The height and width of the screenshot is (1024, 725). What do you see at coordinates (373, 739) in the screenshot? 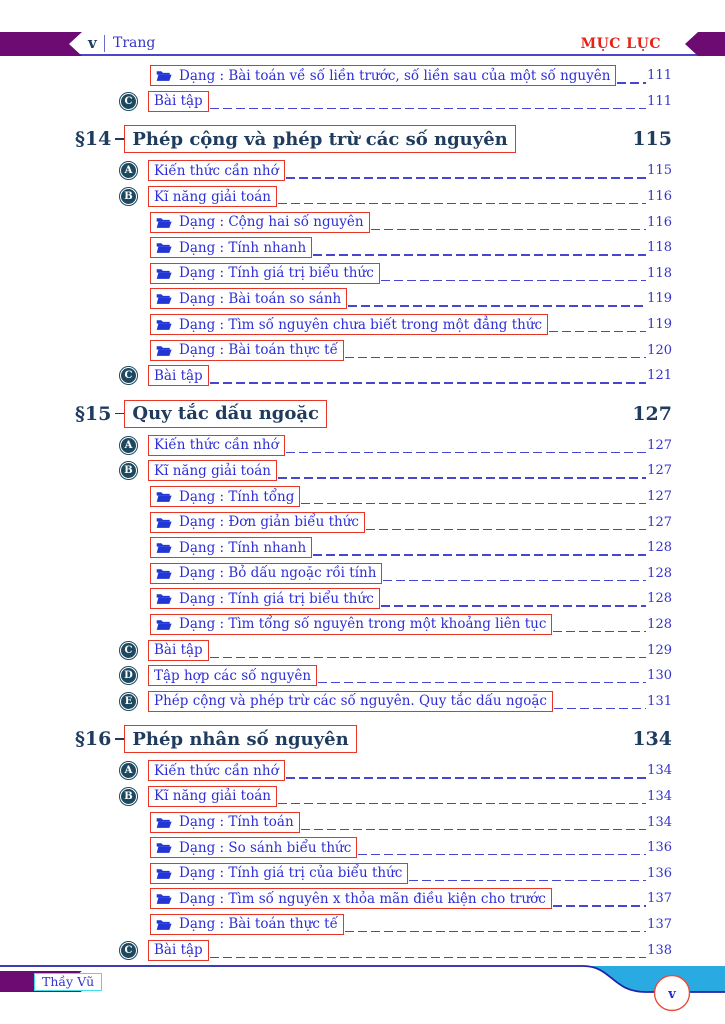
I see `toc-section-row: §16 Phép nhân số nguyên 134` at bounding box center [373, 739].